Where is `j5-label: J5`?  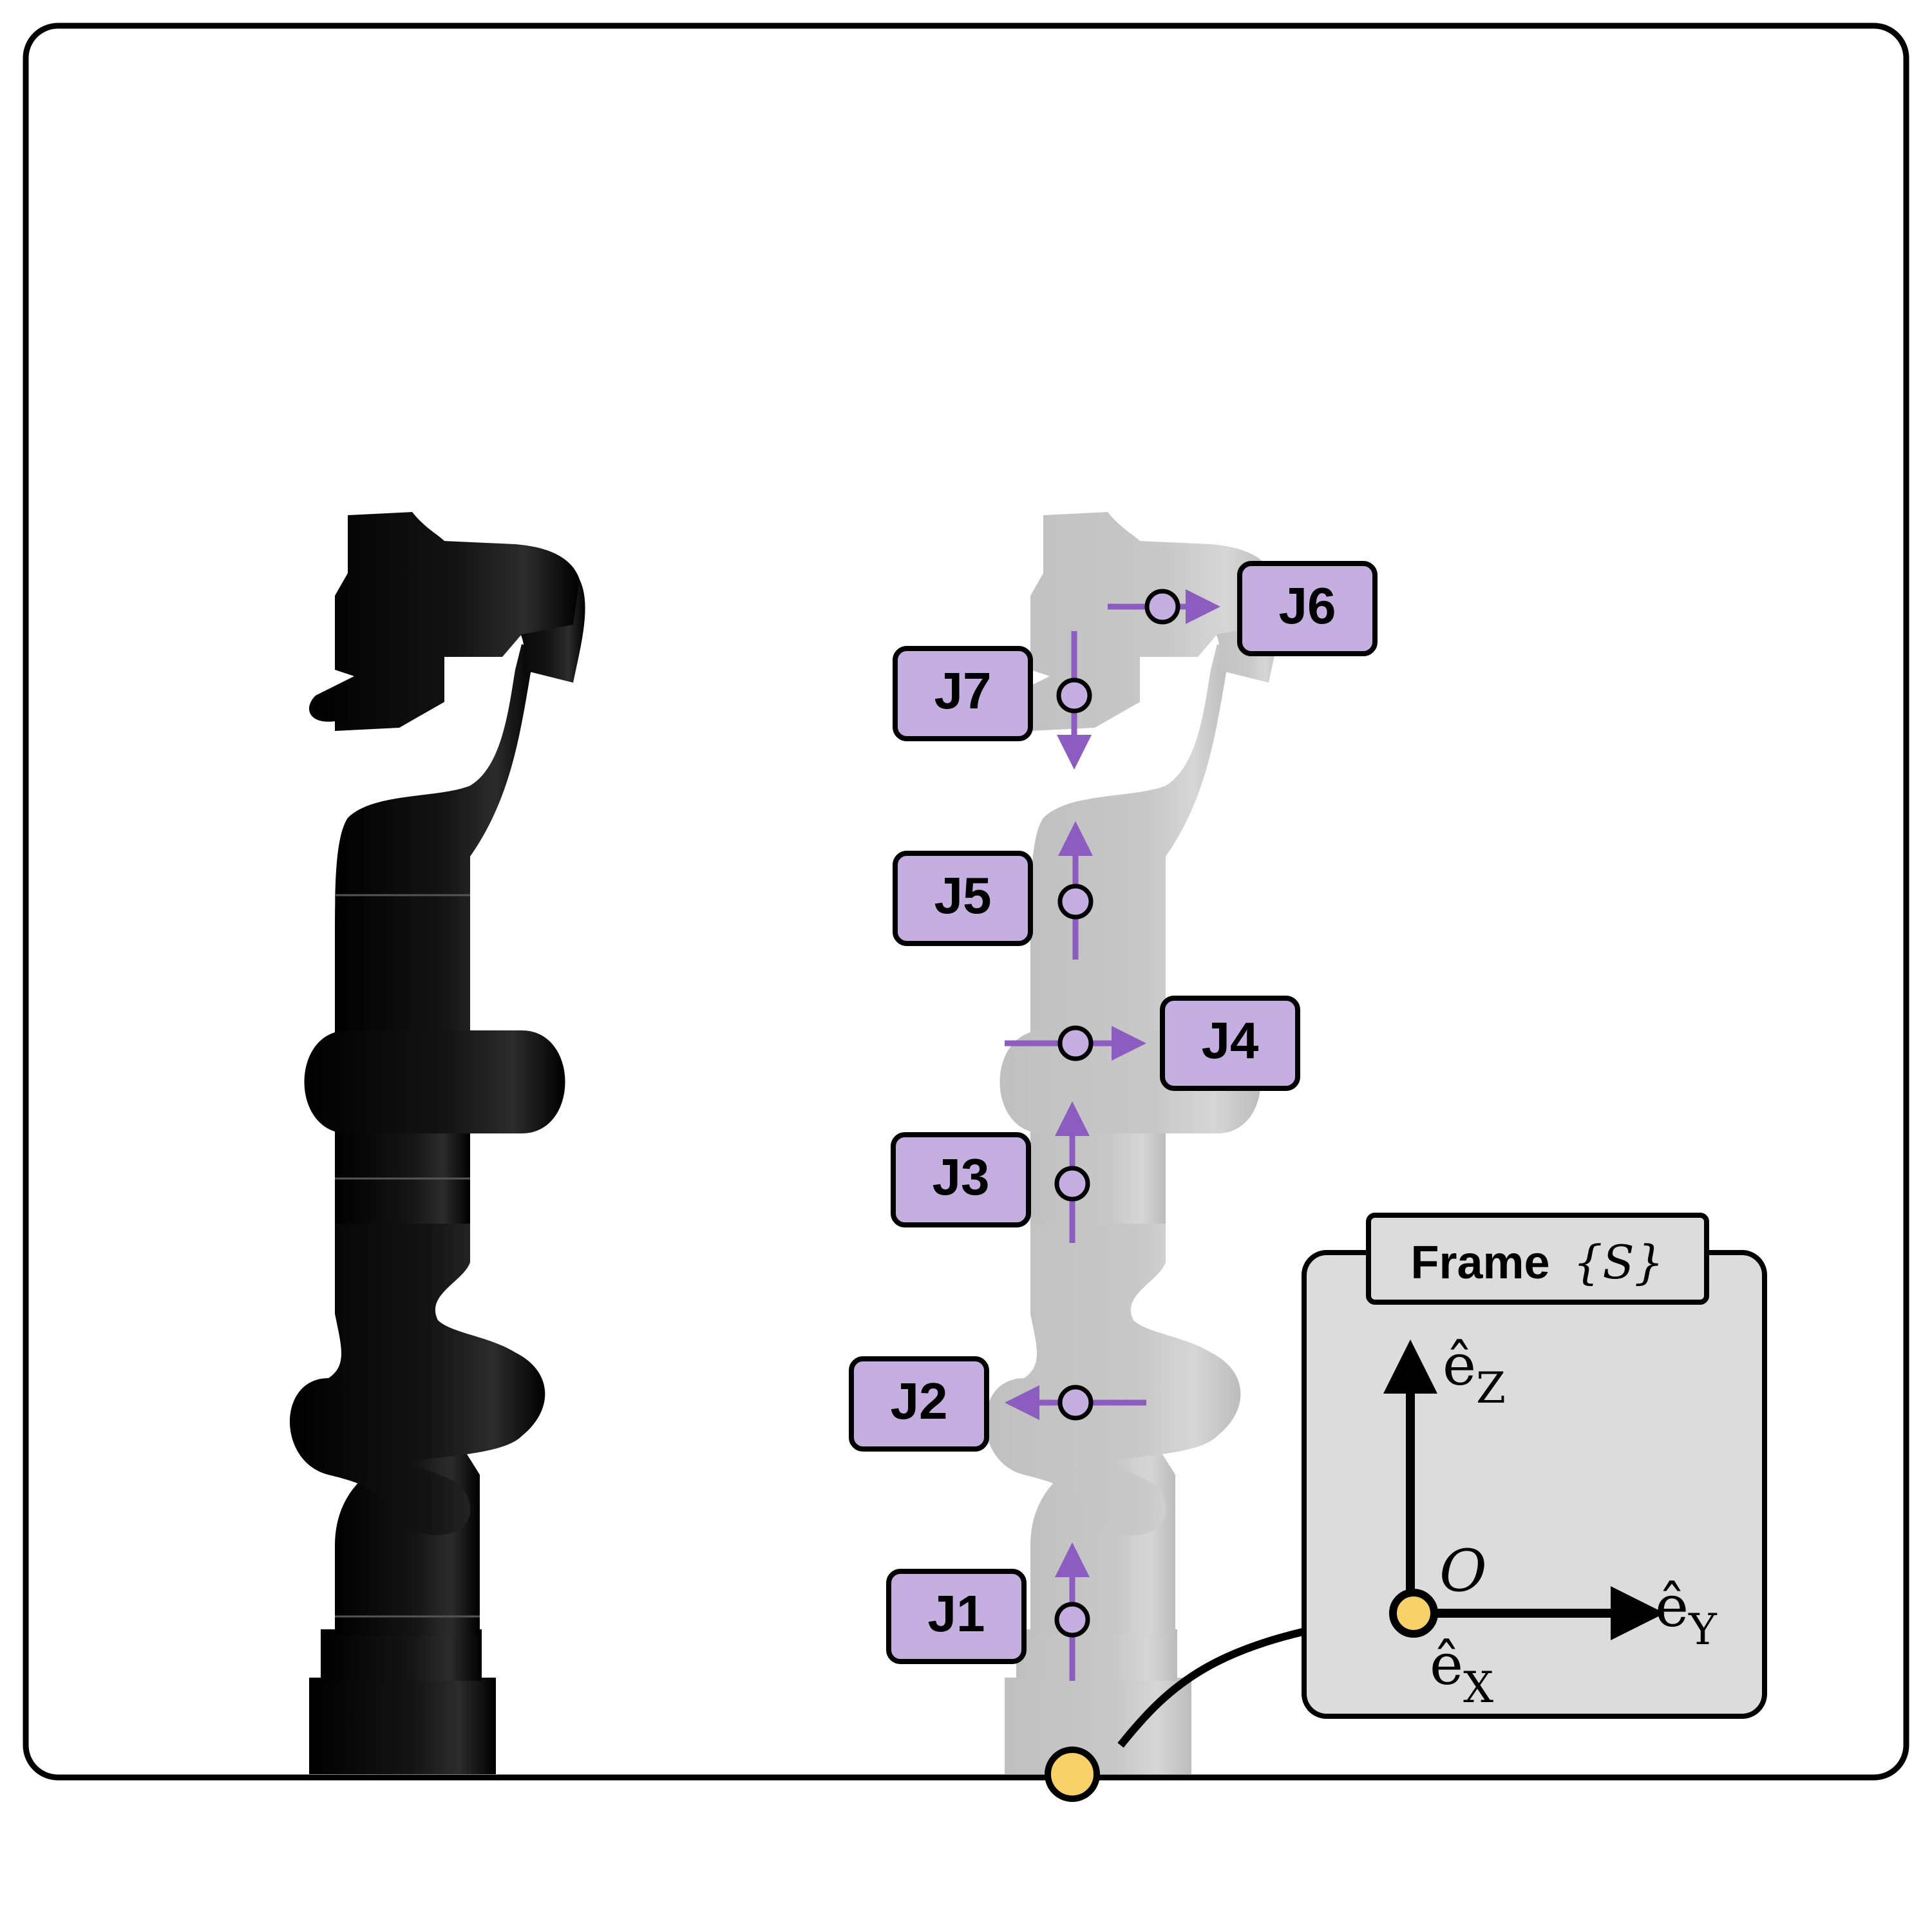
j5-label: J5 is located at coordinates (963, 899).